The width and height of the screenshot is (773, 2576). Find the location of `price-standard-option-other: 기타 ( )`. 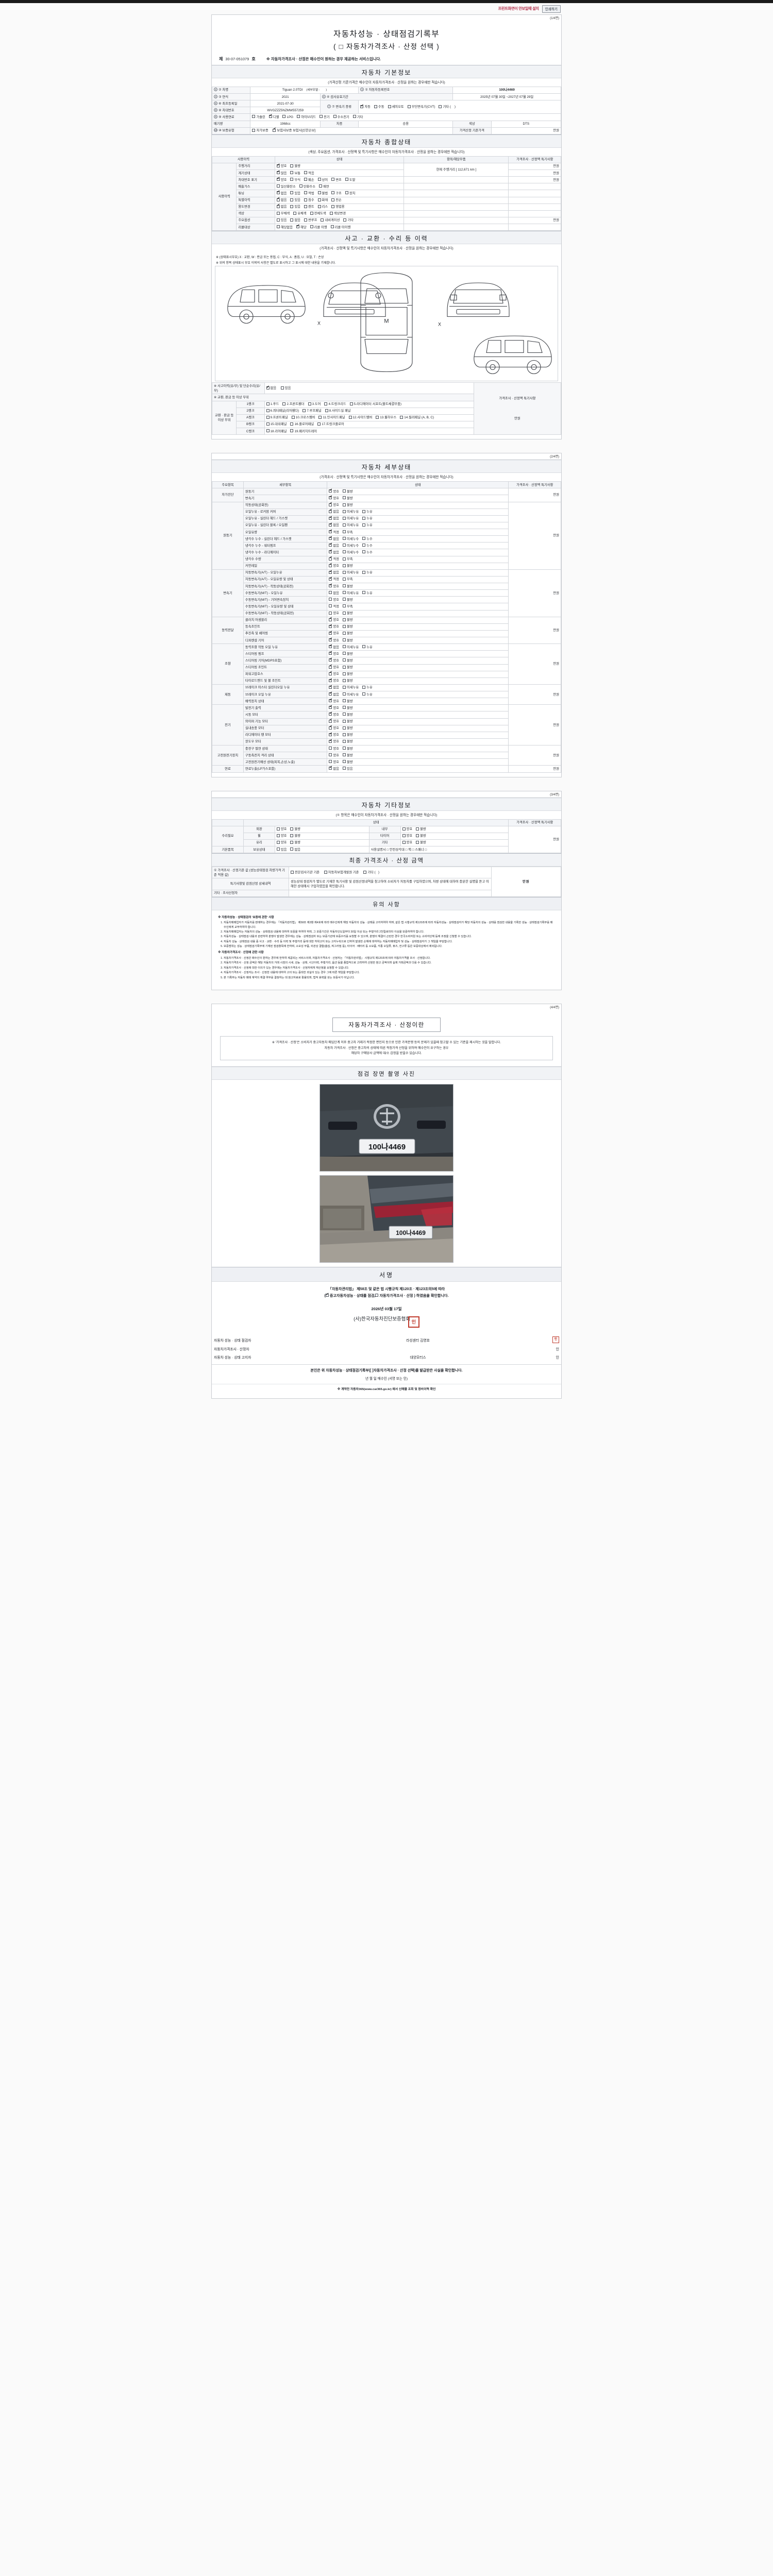

price-standard-option-other: 기타 ( ) is located at coordinates (371, 872).